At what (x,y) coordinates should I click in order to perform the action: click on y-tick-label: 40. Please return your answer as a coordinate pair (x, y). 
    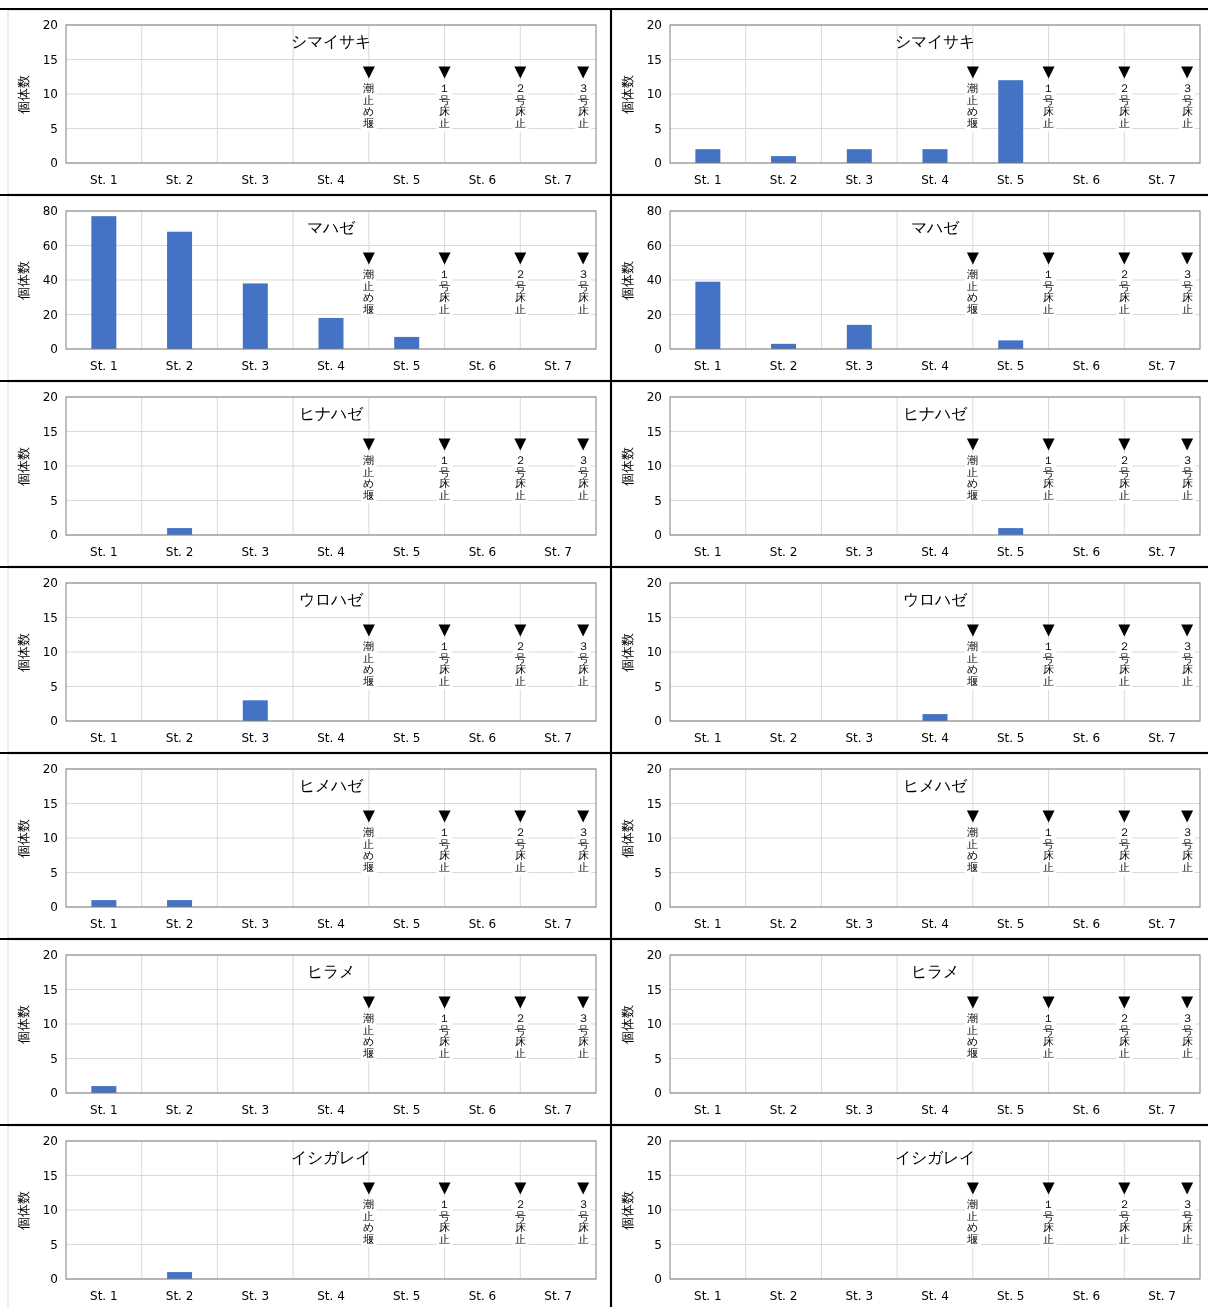
    Looking at the image, I should click on (50, 280).